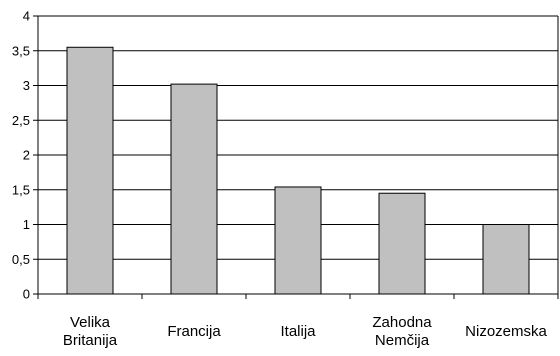 The image size is (560, 356). Describe the element at coordinates (26, 155) in the screenshot. I see `y-tick-label: 2` at that location.